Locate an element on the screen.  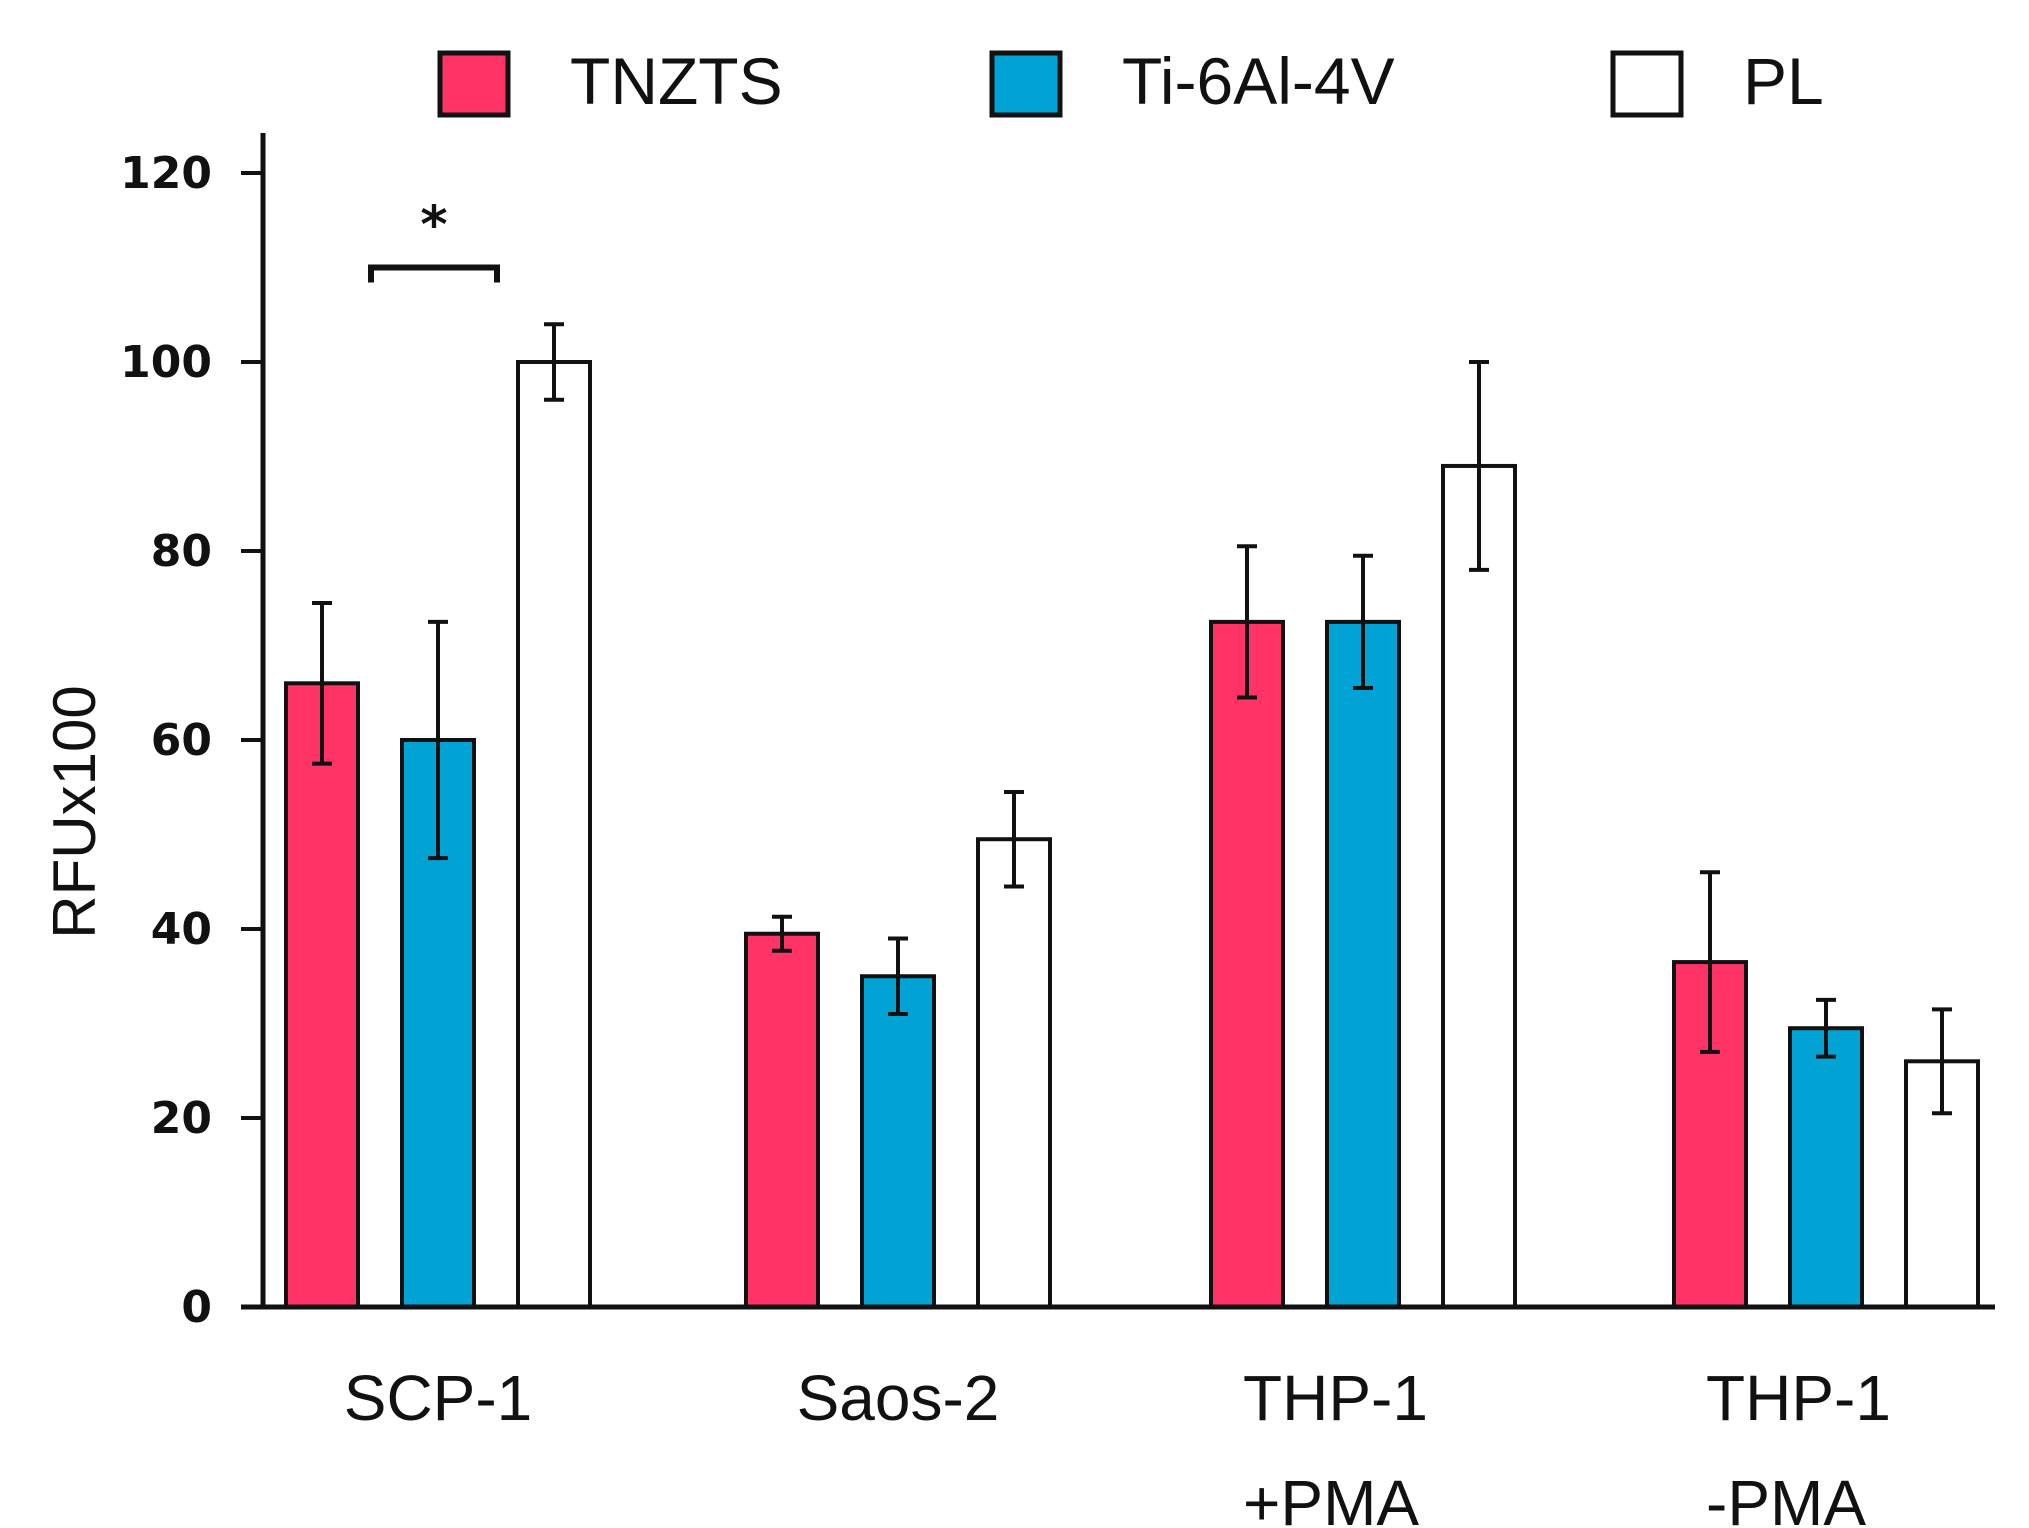
y-axis: 0 20 40 60 80 100 120 is located at coordinates (193, 733).